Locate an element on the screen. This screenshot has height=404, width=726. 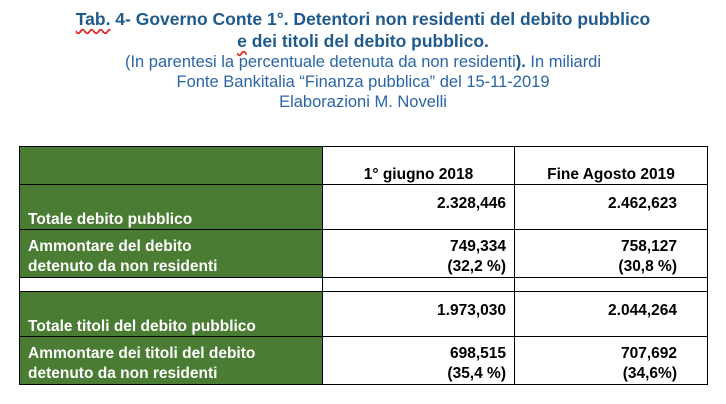
cell-value: 2.044,264 is located at coordinates (611, 314).